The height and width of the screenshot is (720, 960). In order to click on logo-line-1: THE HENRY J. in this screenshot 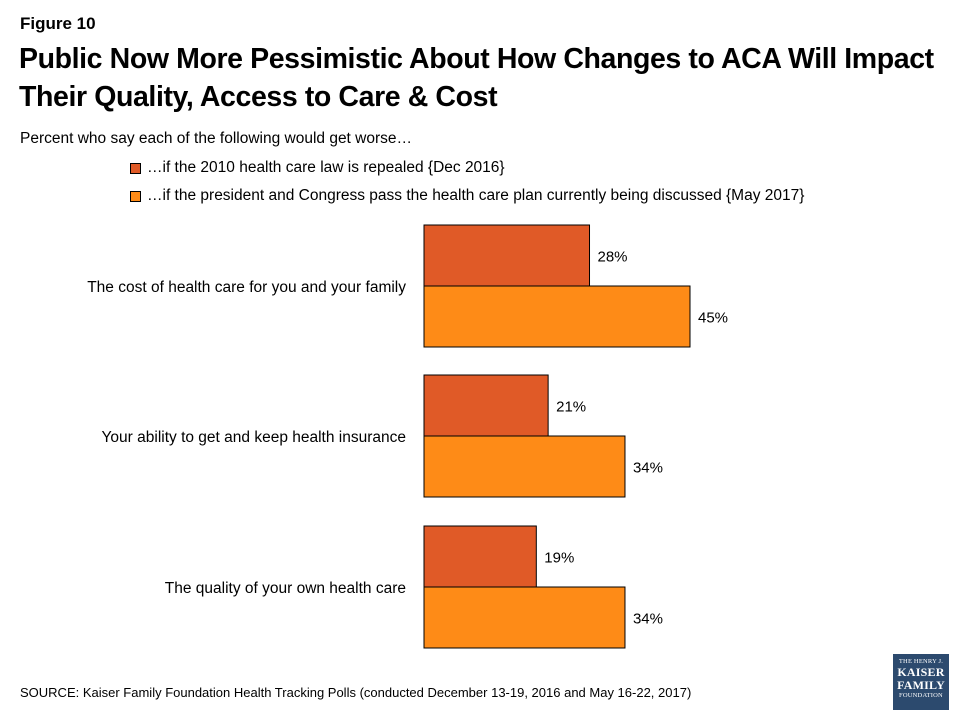, I will do `click(921, 661)`.